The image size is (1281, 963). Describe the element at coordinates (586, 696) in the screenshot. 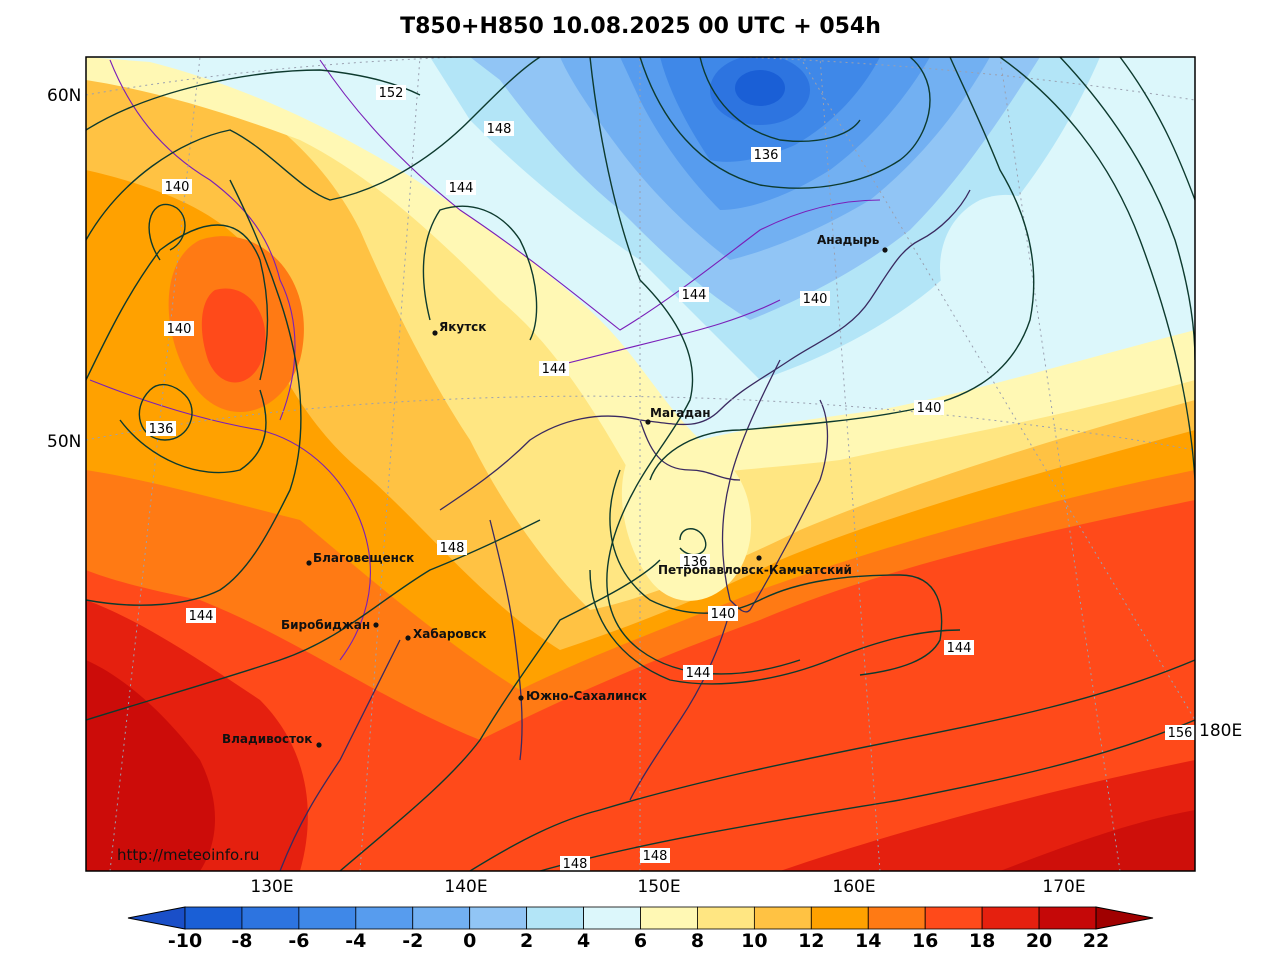

I see `svg-text: Южно-Сахалинск` at that location.